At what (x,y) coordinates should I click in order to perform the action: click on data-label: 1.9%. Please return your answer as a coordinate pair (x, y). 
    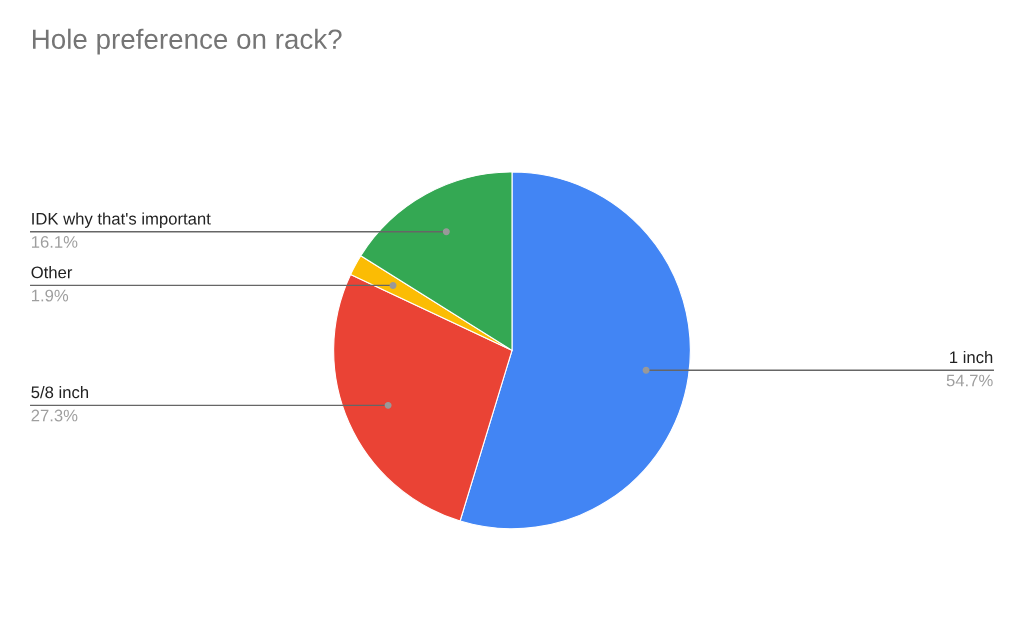
    Looking at the image, I should click on (50, 295).